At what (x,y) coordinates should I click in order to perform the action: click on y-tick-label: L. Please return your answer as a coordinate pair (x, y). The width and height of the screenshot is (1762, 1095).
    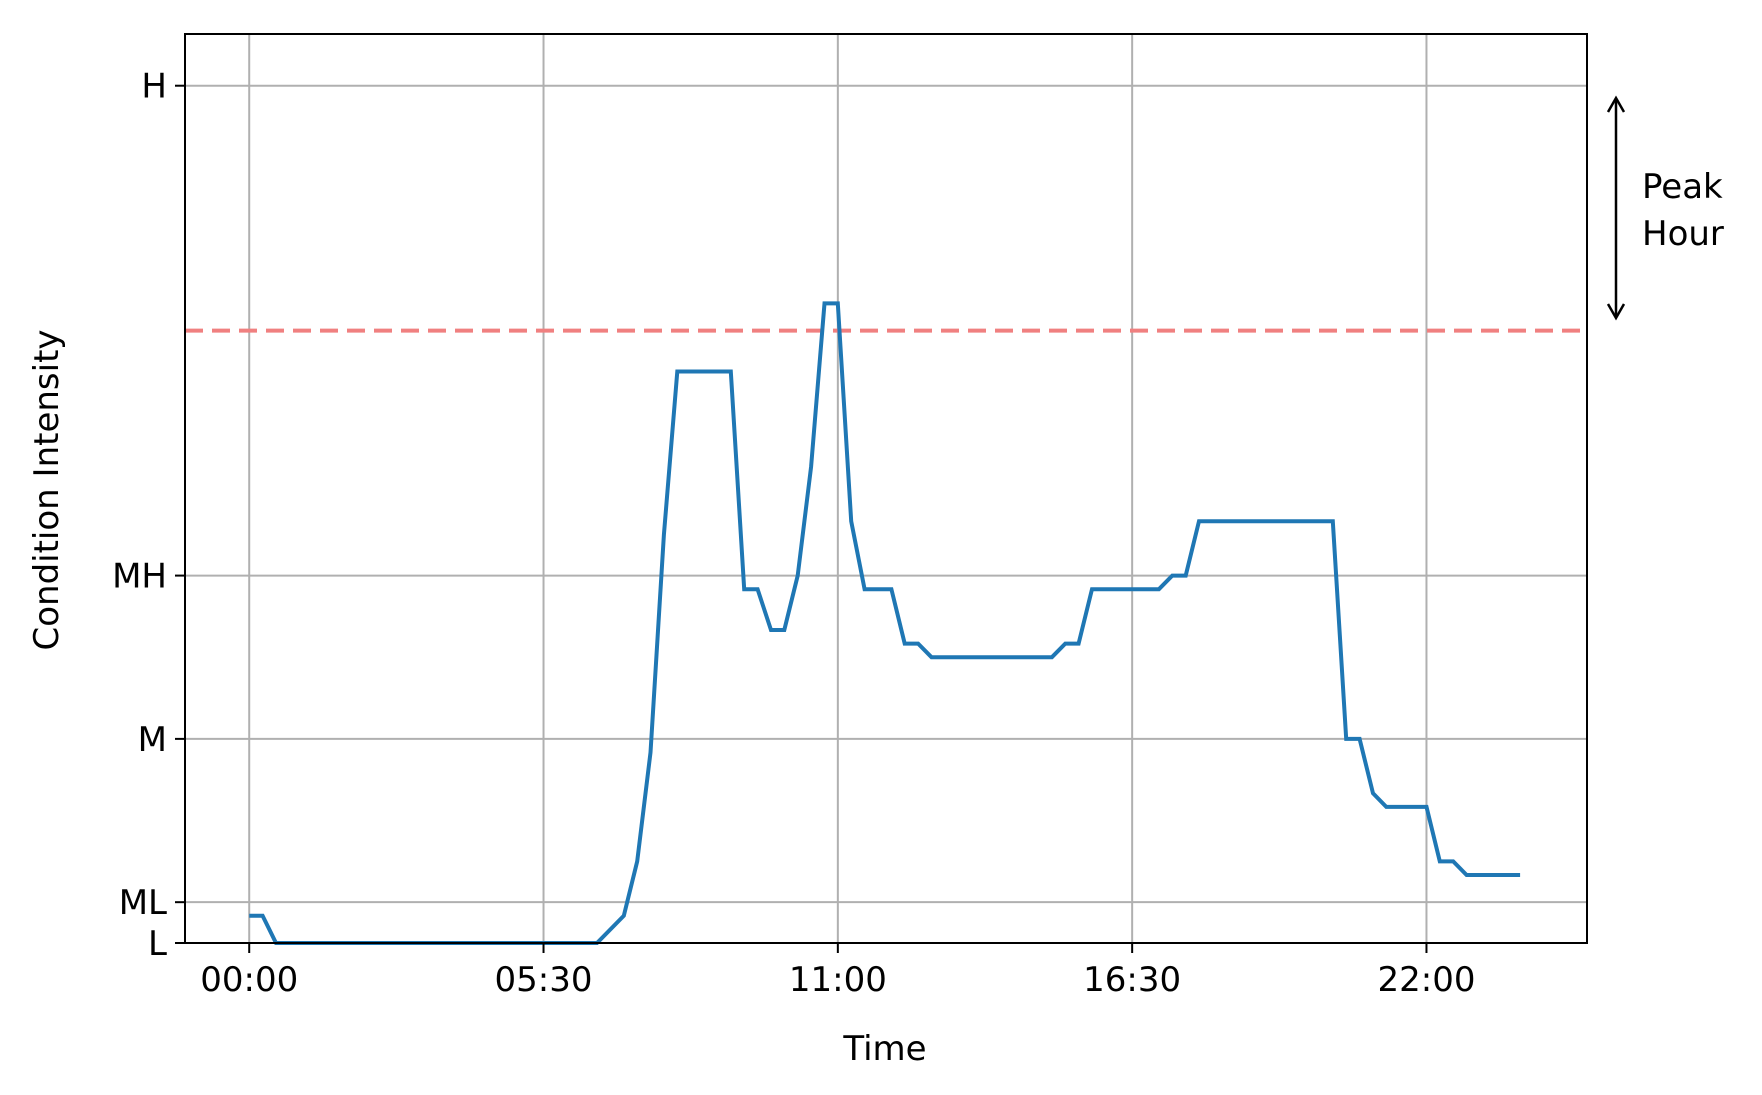
    Looking at the image, I should click on (157, 944).